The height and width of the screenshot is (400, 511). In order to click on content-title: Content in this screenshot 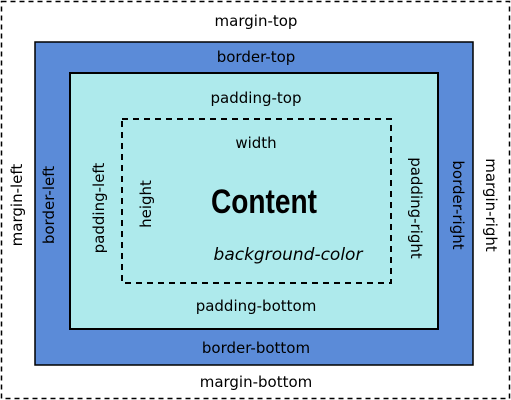, I will do `click(264, 202)`.